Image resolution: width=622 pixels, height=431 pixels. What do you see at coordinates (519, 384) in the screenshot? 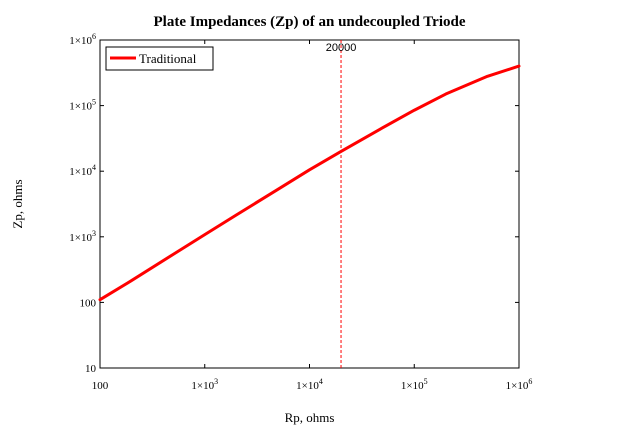
I see `x-tick-label: 1×10⁶` at bounding box center [519, 384].